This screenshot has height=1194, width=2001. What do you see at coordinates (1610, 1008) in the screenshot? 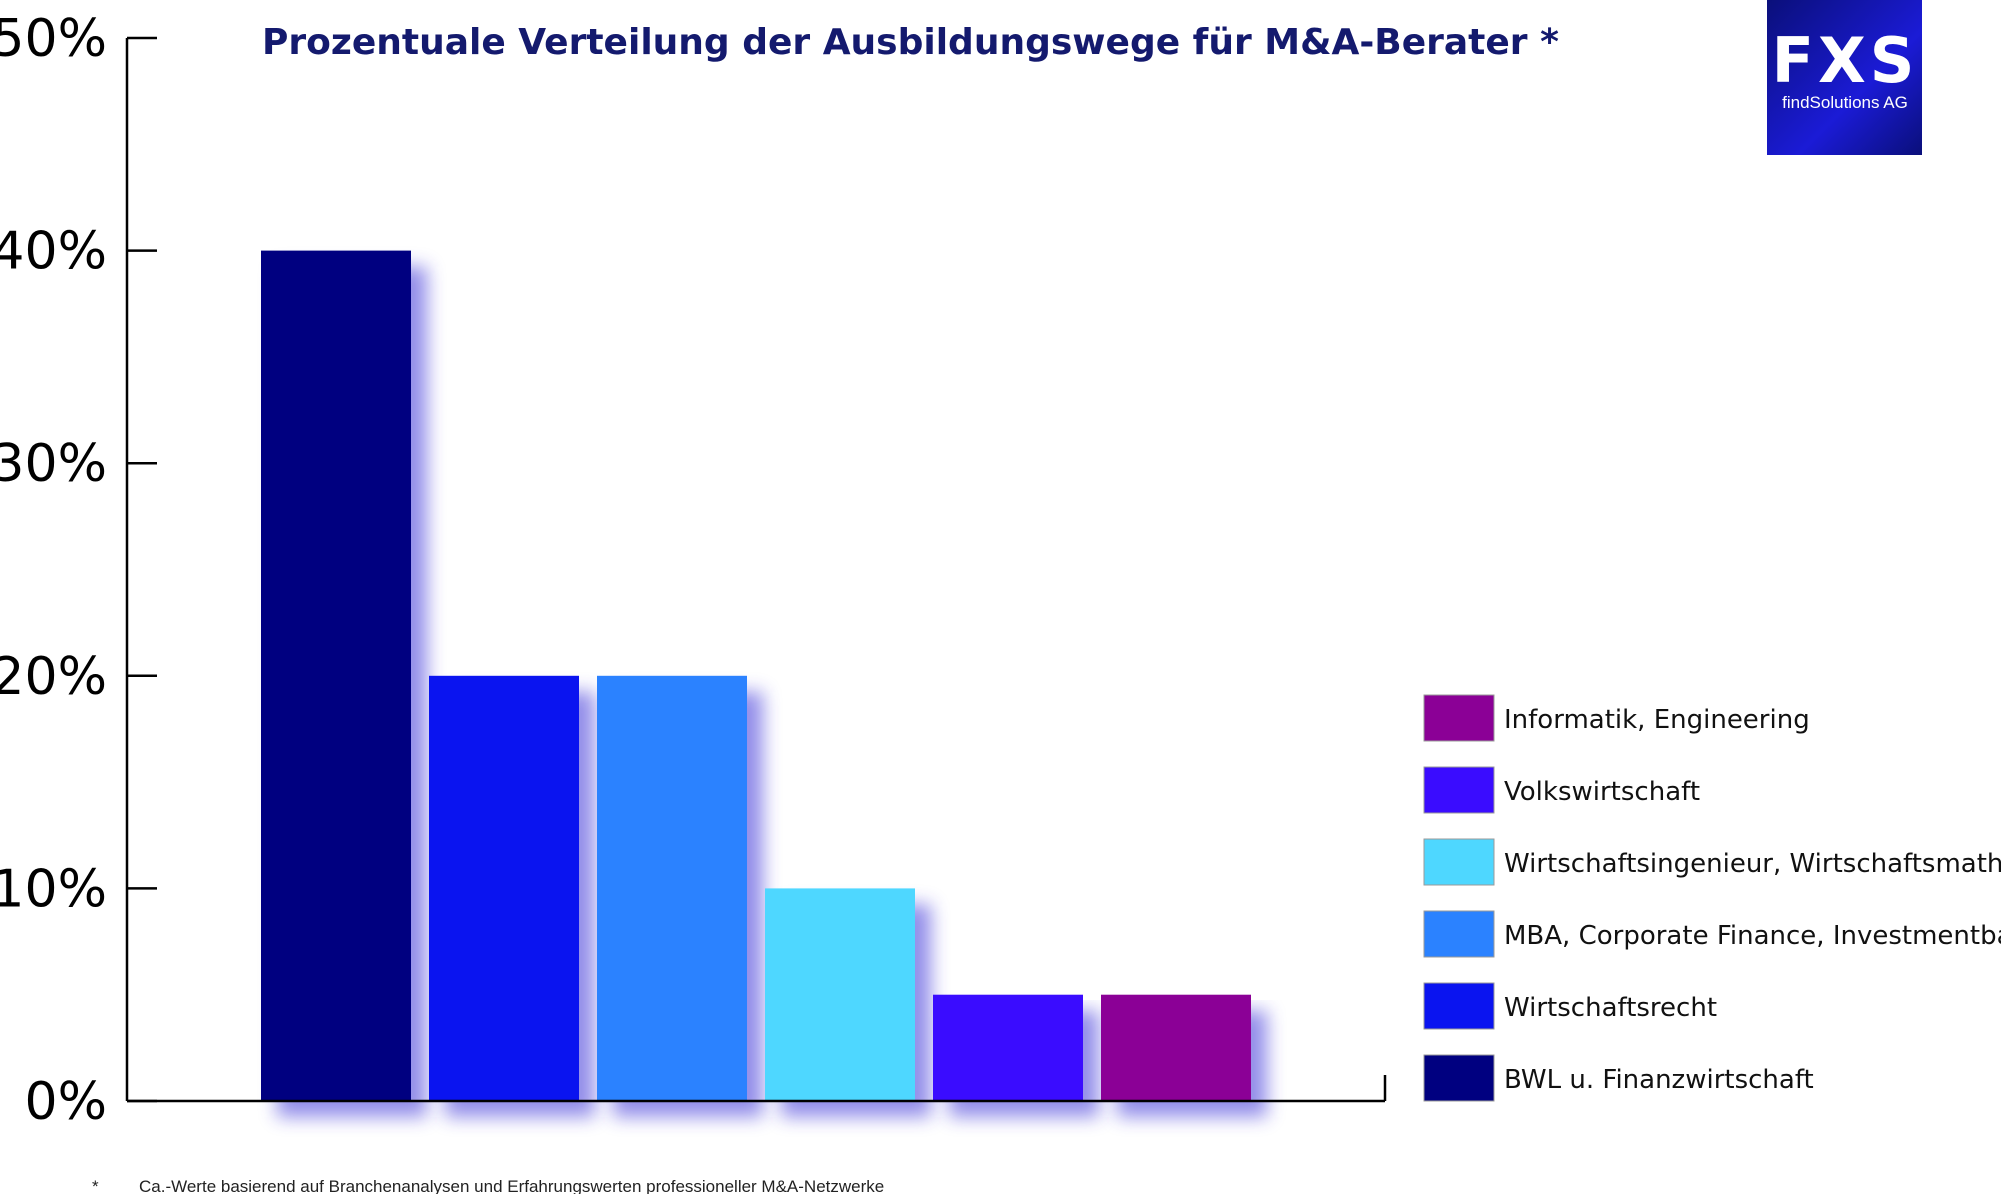
I see `legend-label: Wirtschaftsrecht` at bounding box center [1610, 1008].